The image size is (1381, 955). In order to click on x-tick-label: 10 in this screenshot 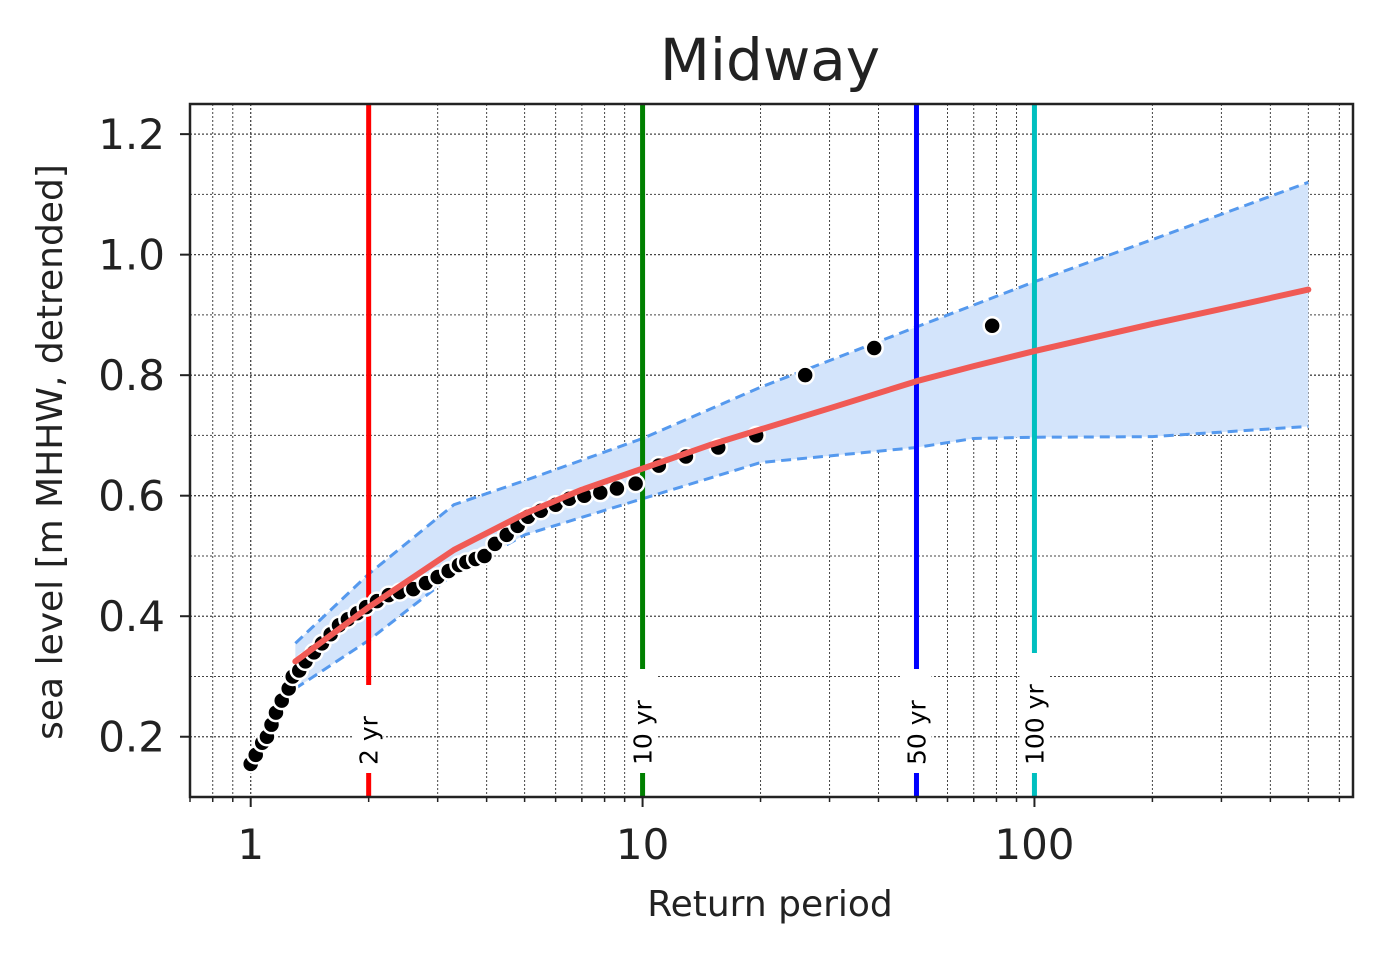, I will do `click(642, 844)`.